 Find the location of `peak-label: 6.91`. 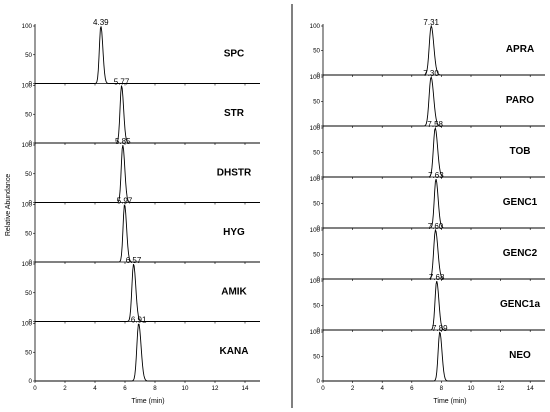

peak-label: 6.91 is located at coordinates (139, 320).